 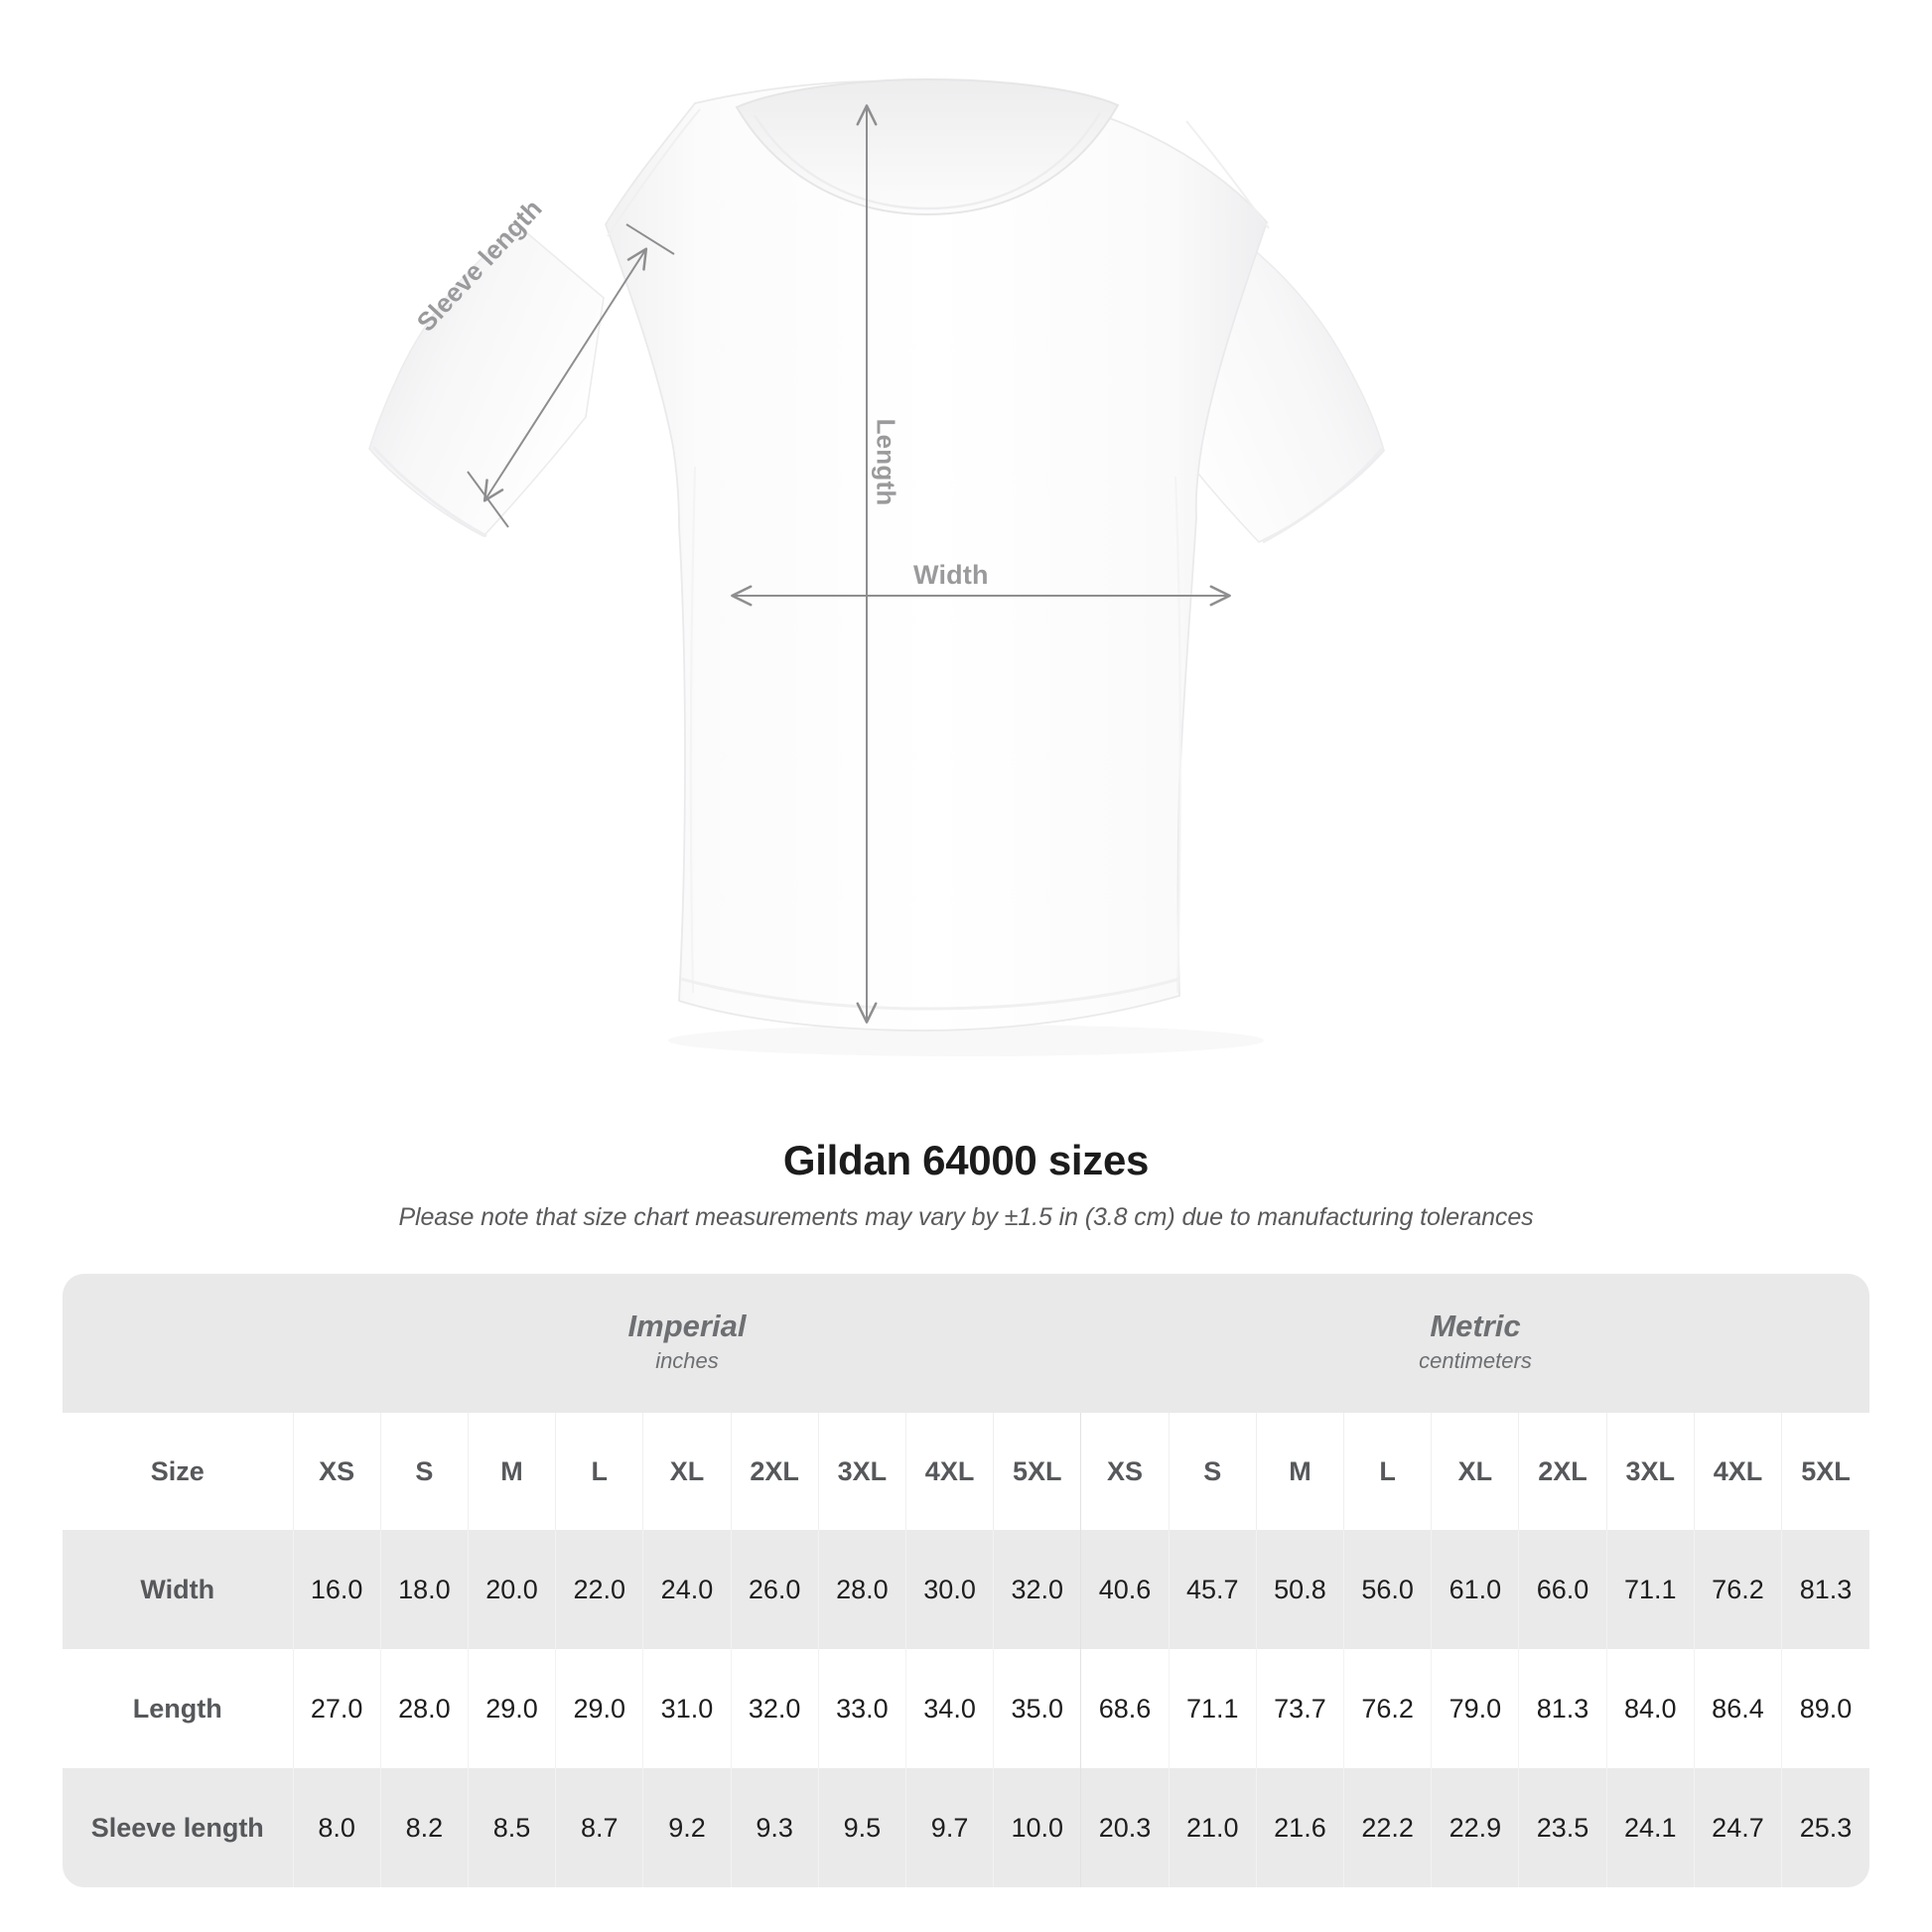 I want to click on cell-length-imperial-3xl: 33.0, so click(x=861, y=1709).